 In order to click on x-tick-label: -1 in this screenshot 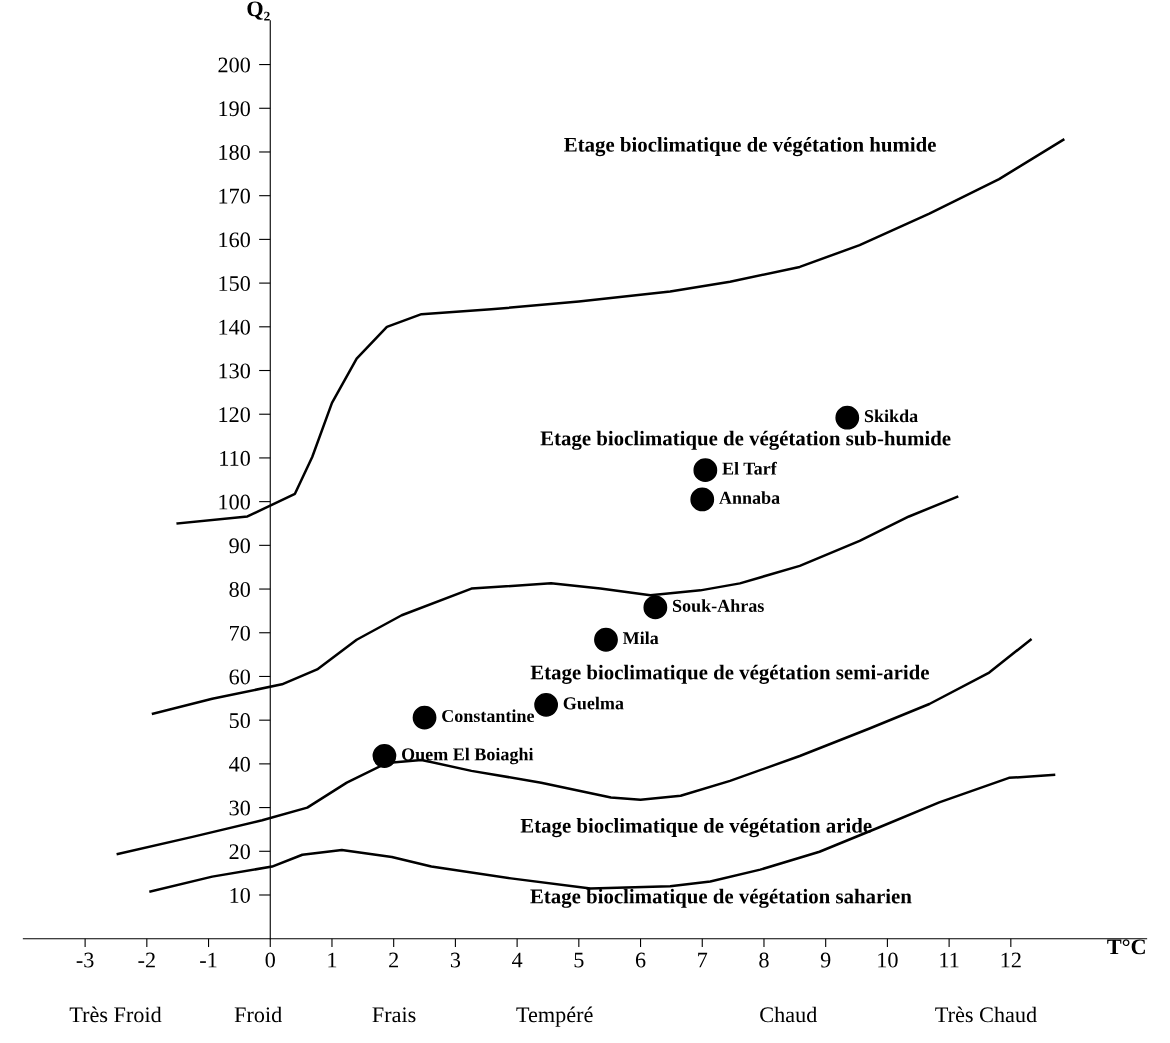, I will do `click(208, 960)`.